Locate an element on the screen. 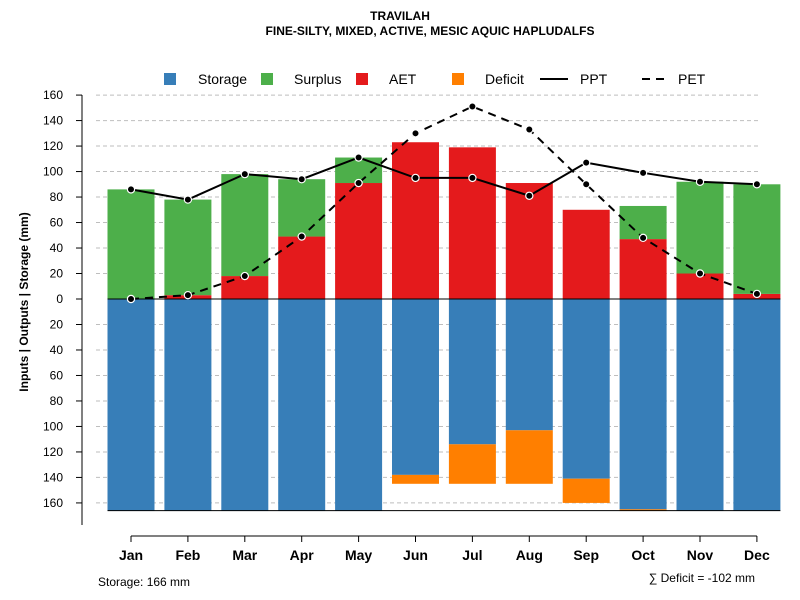 The width and height of the screenshot is (800, 600). aet-bar-aug is located at coordinates (529, 241).